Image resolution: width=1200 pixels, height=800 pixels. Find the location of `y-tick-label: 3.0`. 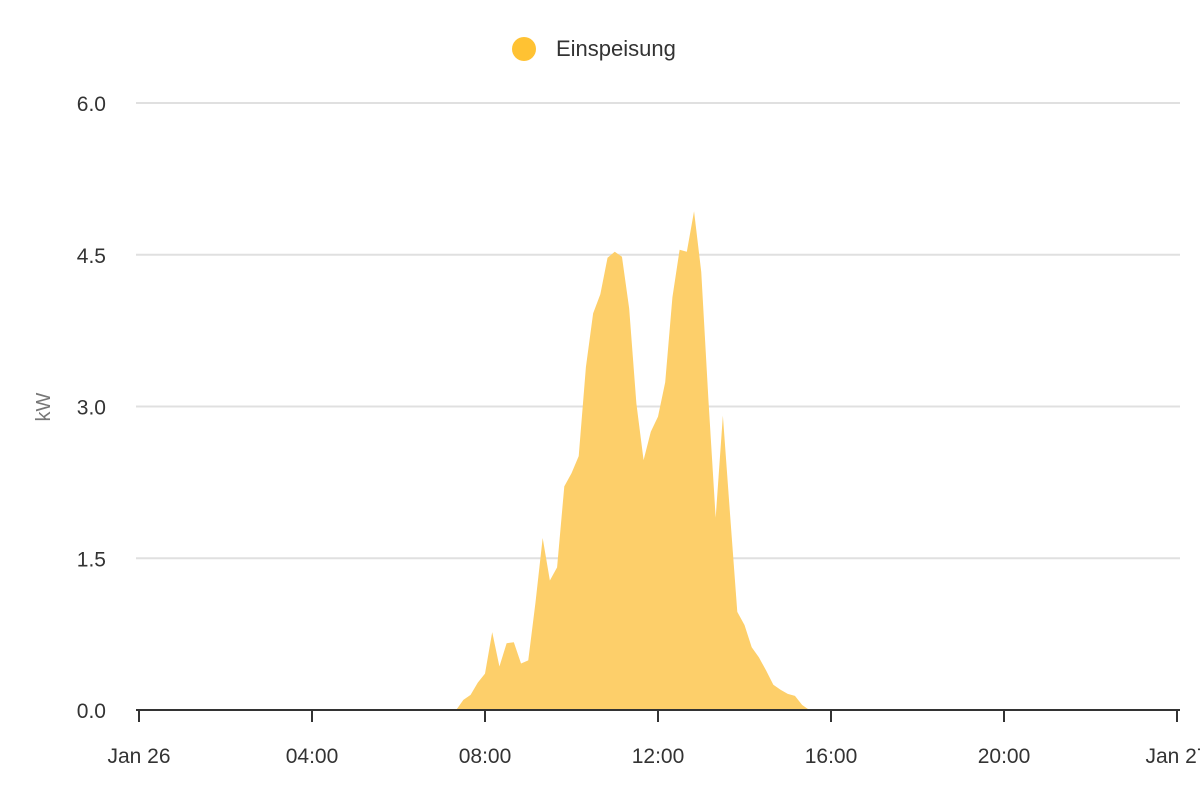

y-tick-label: 3.0 is located at coordinates (91, 408).